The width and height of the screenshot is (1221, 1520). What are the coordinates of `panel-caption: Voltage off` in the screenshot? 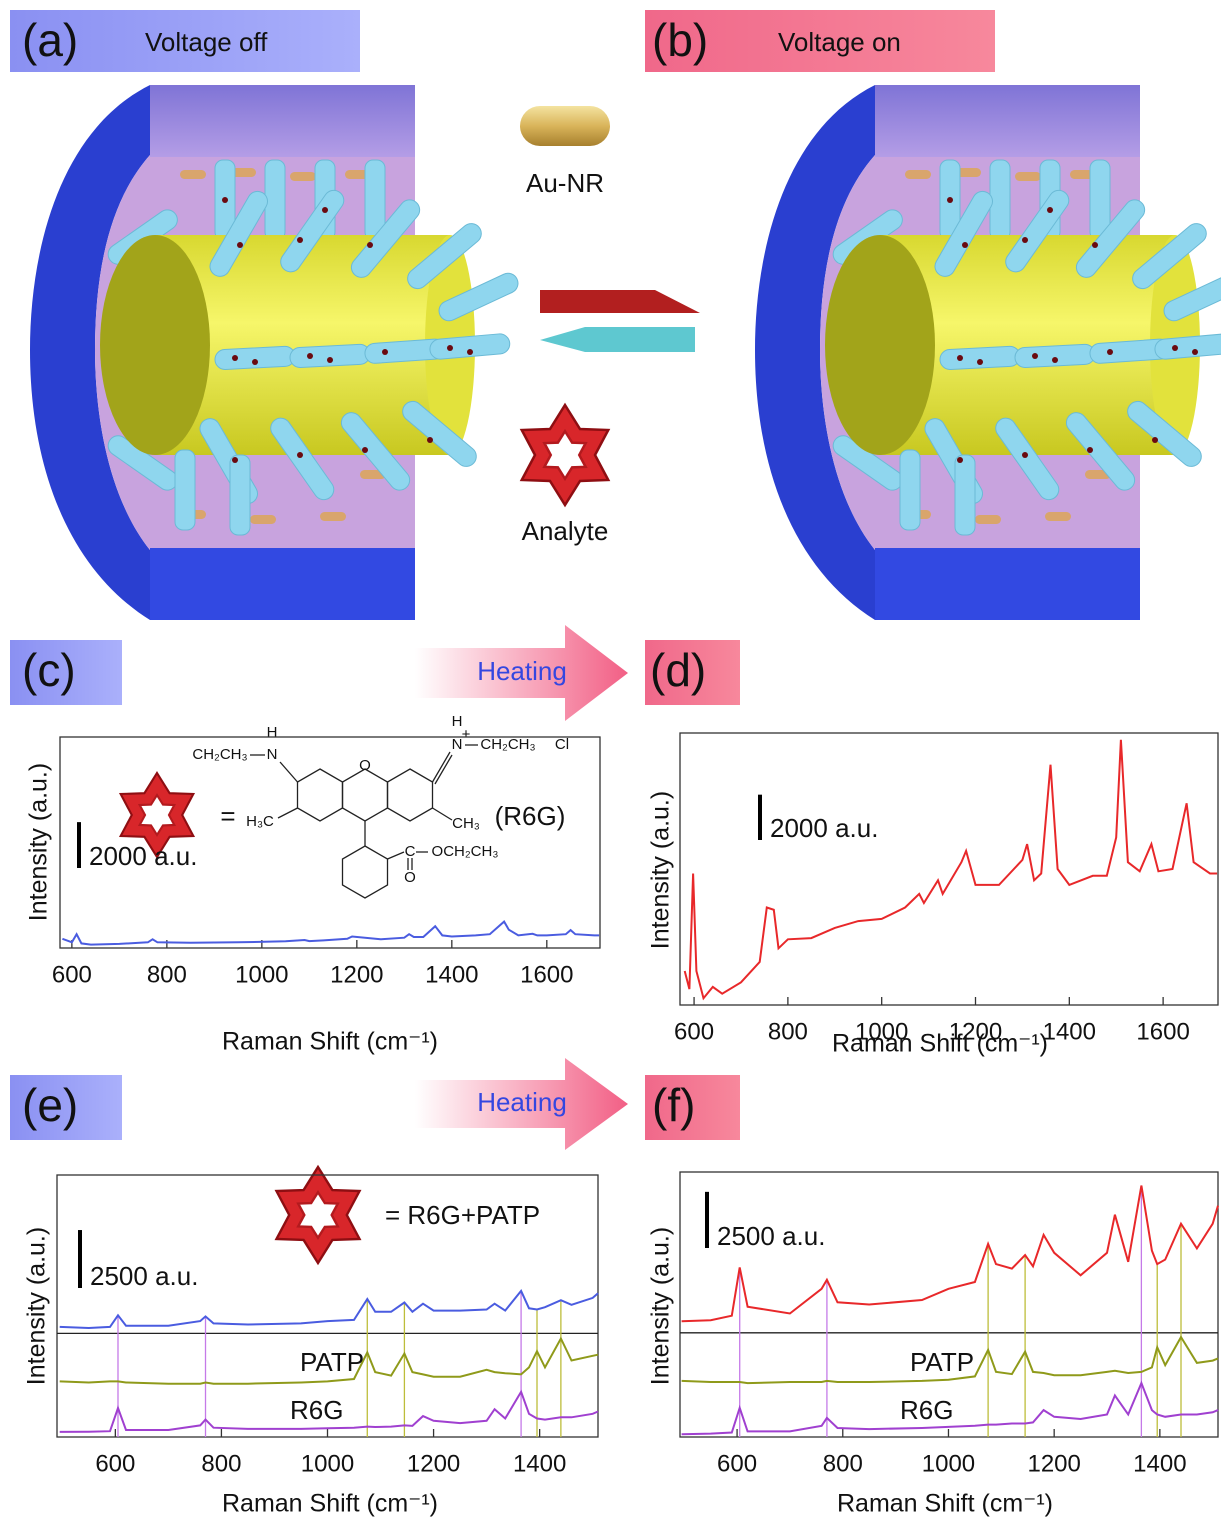 It's located at (206, 42).